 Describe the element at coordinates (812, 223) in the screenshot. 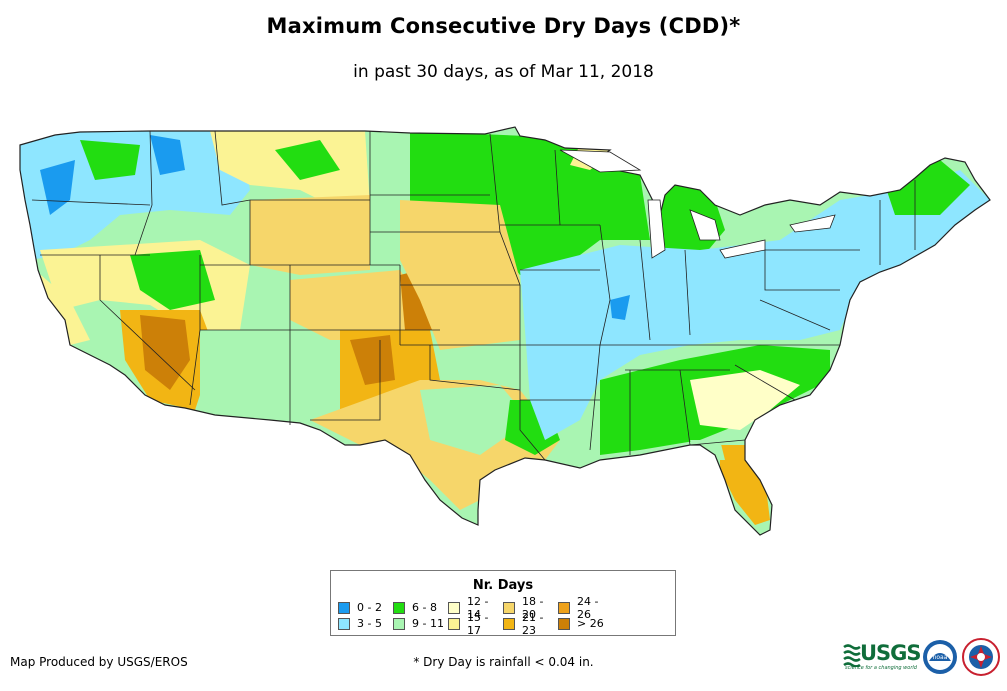

I see `lake-ontario` at that location.